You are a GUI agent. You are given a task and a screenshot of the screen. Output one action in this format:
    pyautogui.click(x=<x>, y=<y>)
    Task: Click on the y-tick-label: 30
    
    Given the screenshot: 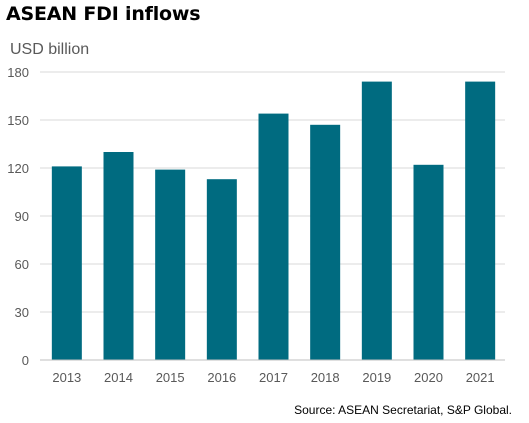 What is the action you would take?
    pyautogui.click(x=22, y=312)
    